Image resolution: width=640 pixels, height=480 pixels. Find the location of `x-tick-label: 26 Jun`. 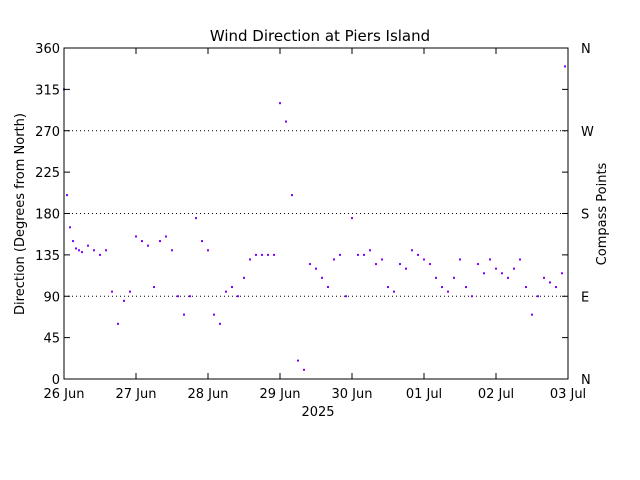

x-tick-label: 26 Jun is located at coordinates (64, 394).